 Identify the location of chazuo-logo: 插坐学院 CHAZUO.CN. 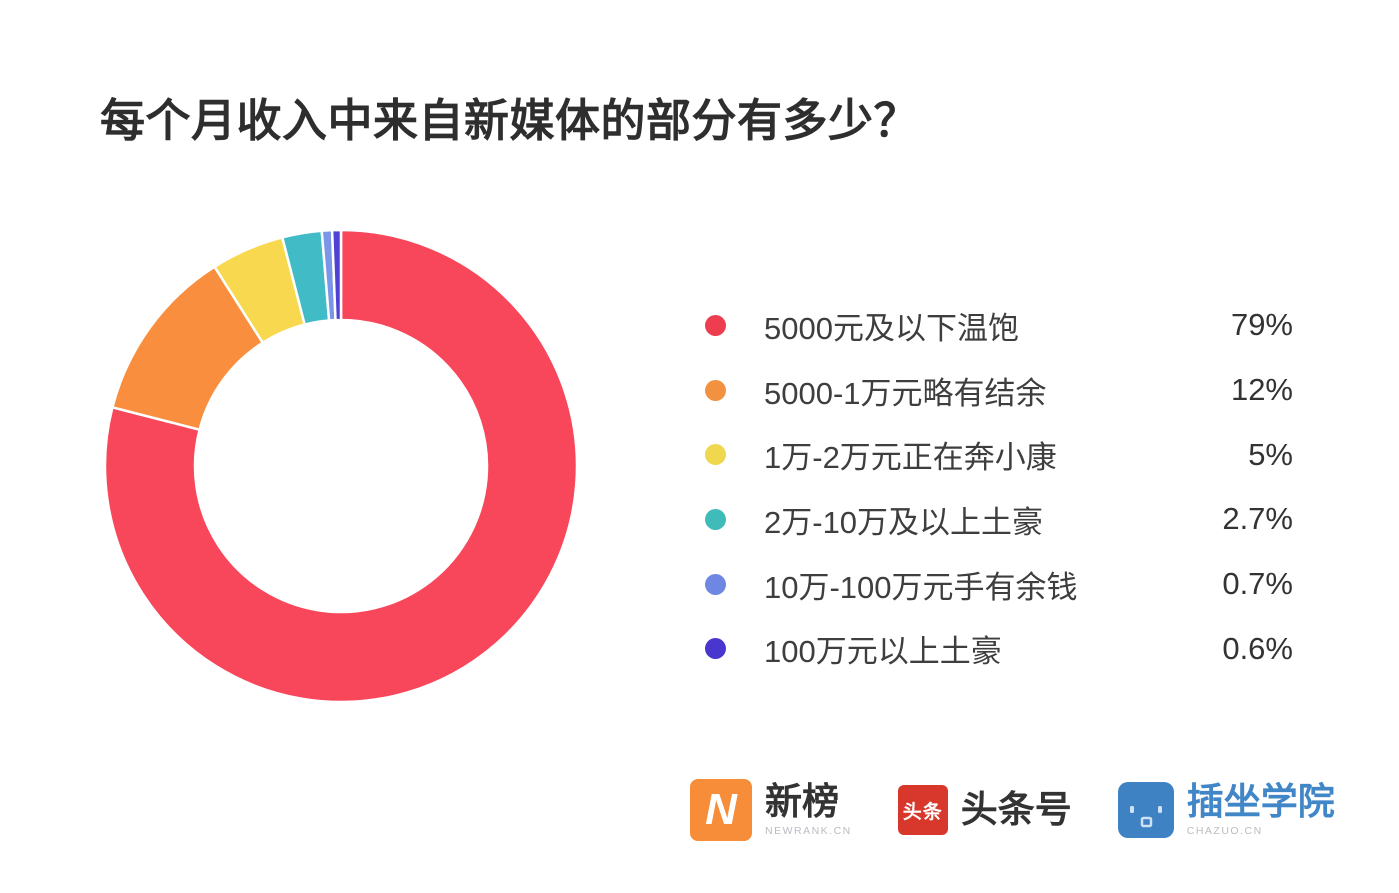
(1226, 809).